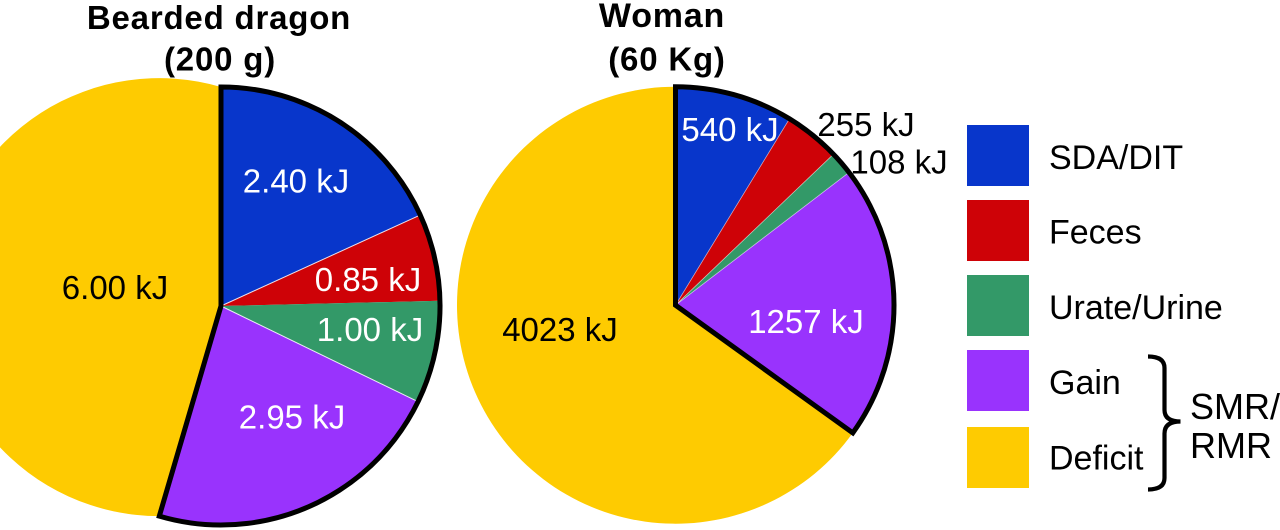 This screenshot has width=1280, height=530. Describe the element at coordinates (220, 59) in the screenshot. I see `svg-text: (200 g)` at that location.